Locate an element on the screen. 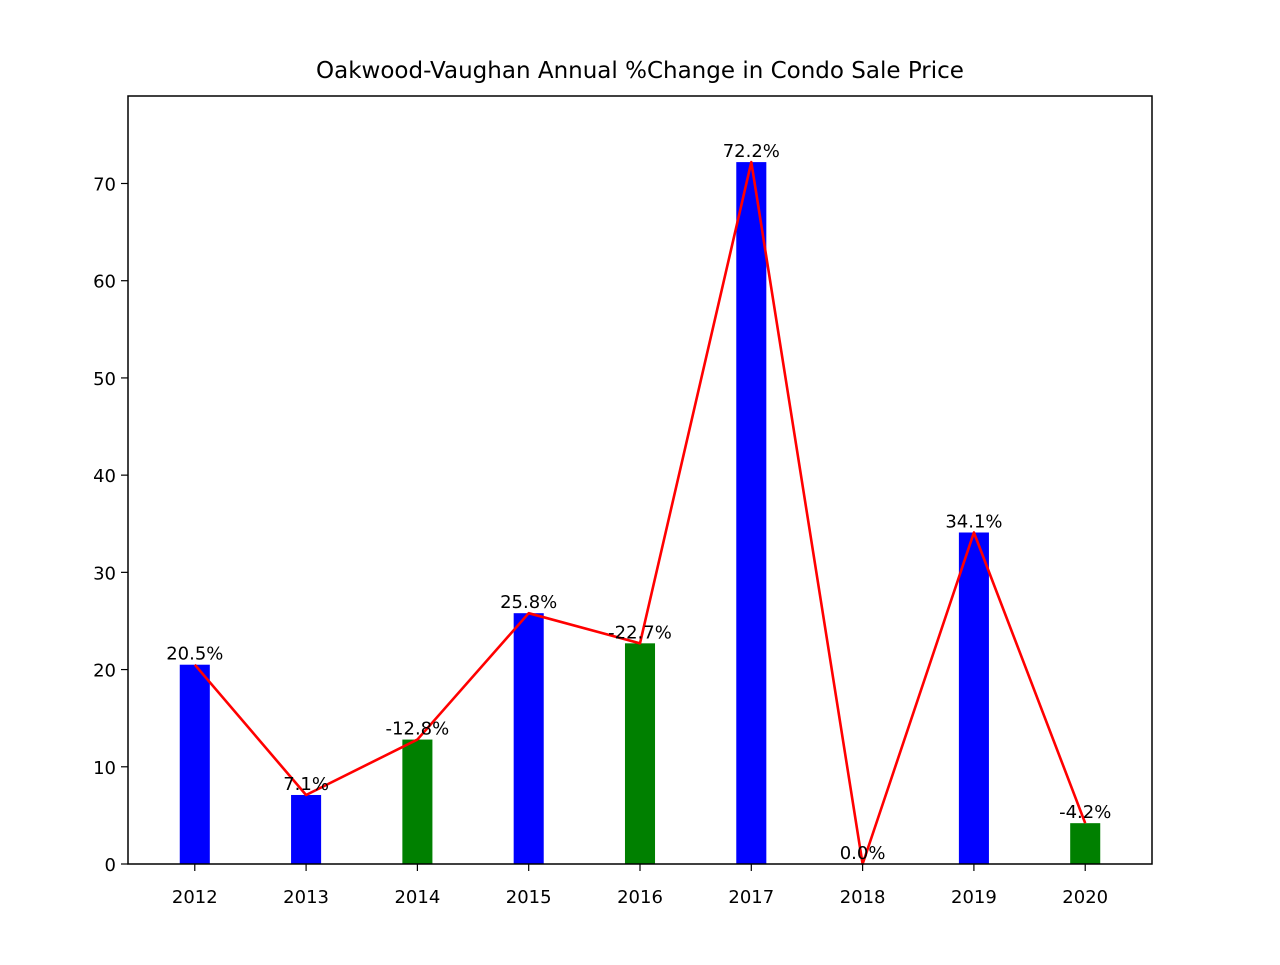 The height and width of the screenshot is (965, 1280). x-tick-label: 2017 is located at coordinates (751, 897).